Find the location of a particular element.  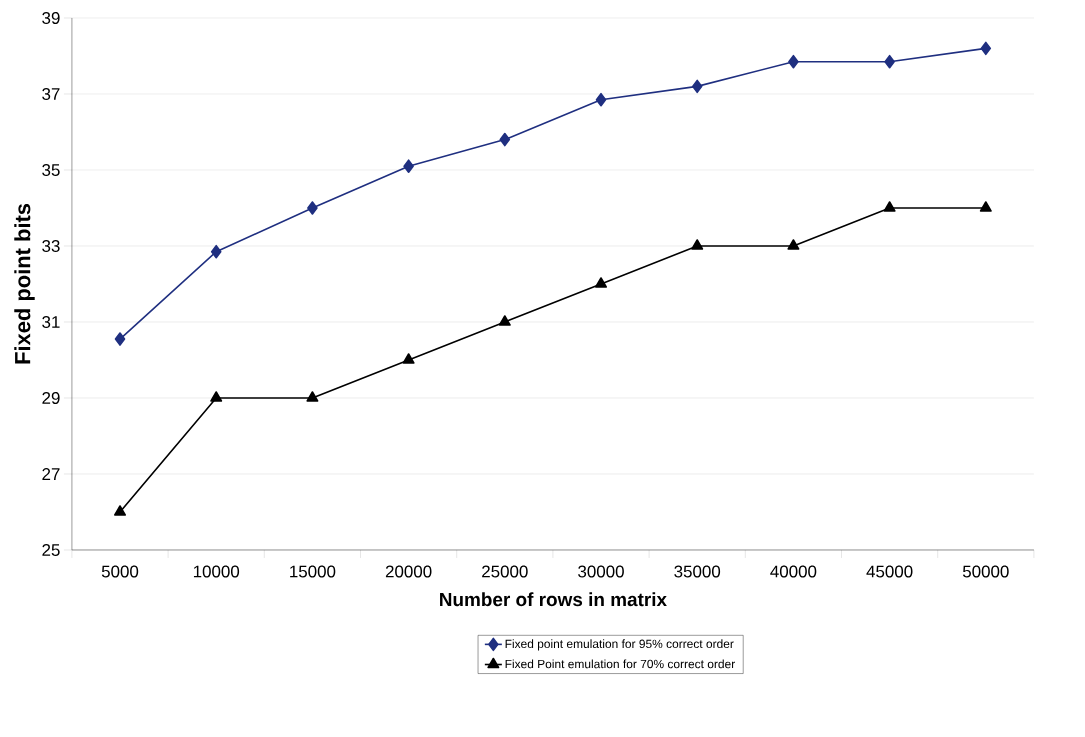

x-tick-label: 40000 is located at coordinates (793, 571).